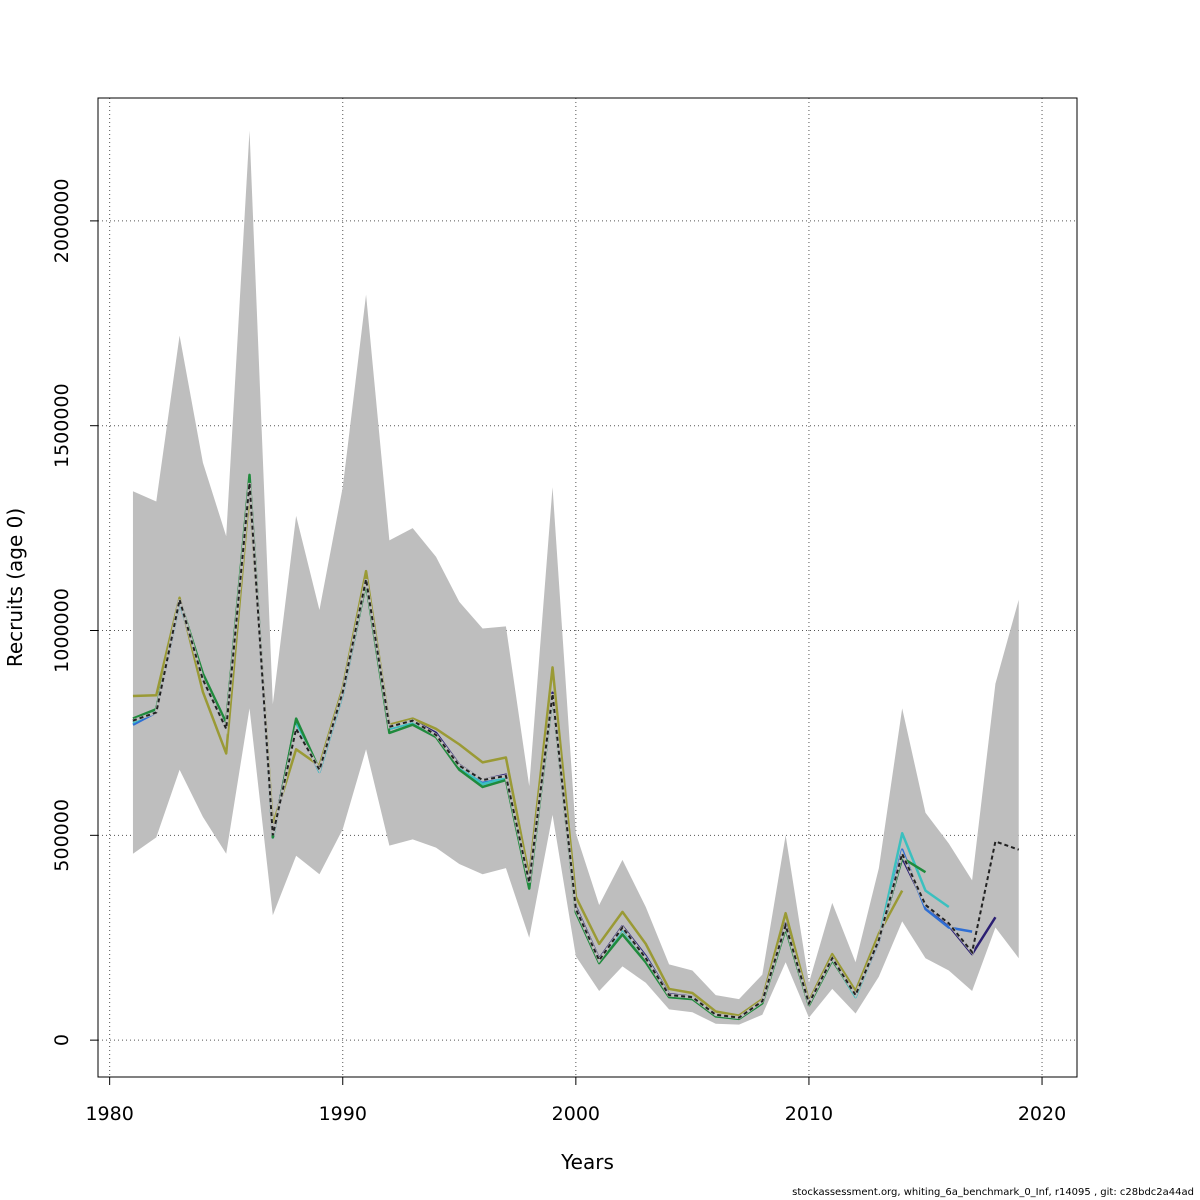  I want to click on x-tick-label: 2010, so click(809, 1114).